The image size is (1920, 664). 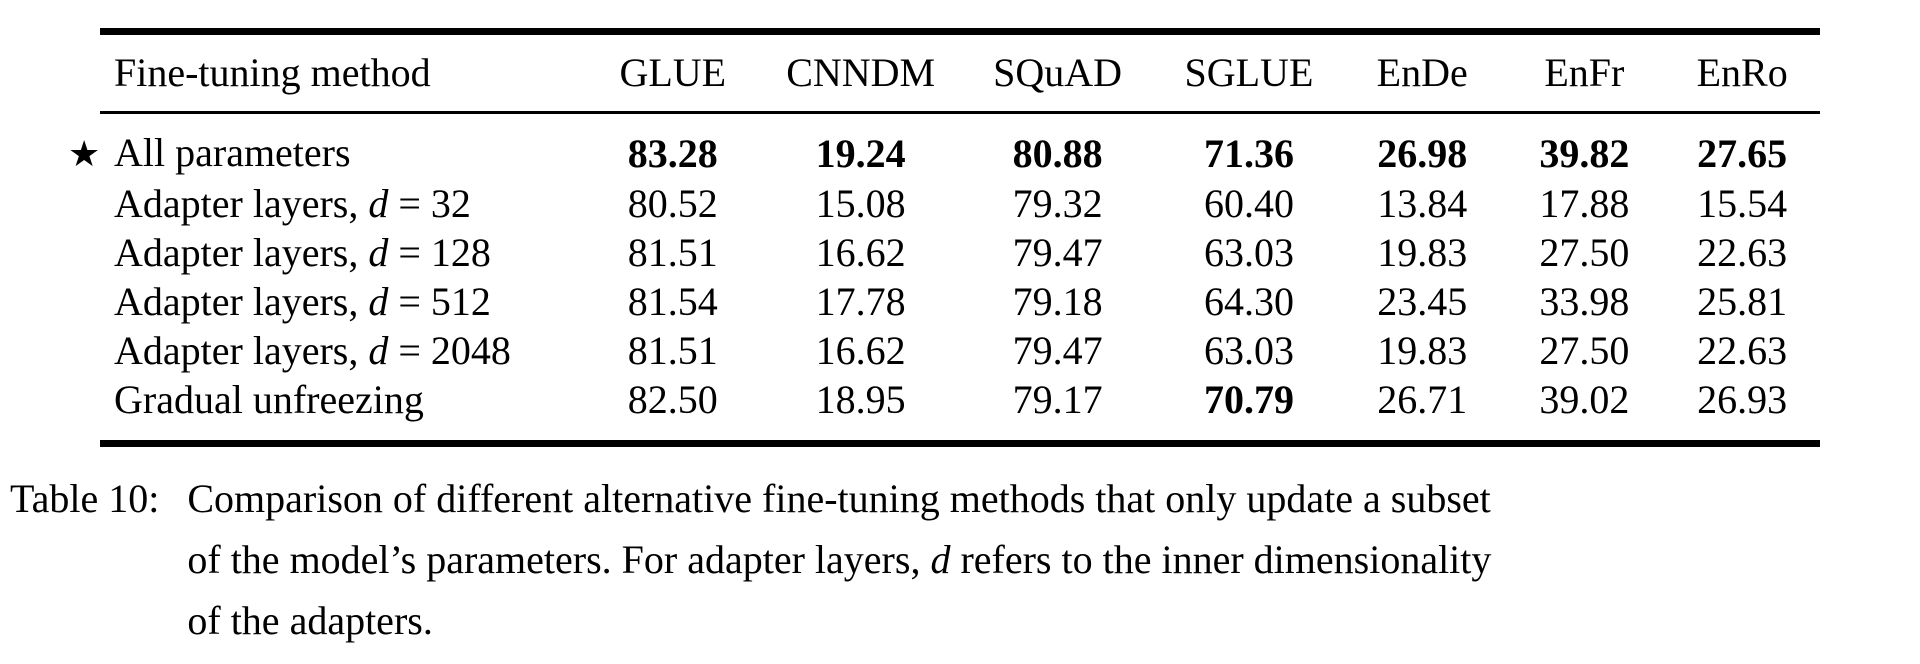 I want to click on value-cell: 80.52, so click(x=672, y=203).